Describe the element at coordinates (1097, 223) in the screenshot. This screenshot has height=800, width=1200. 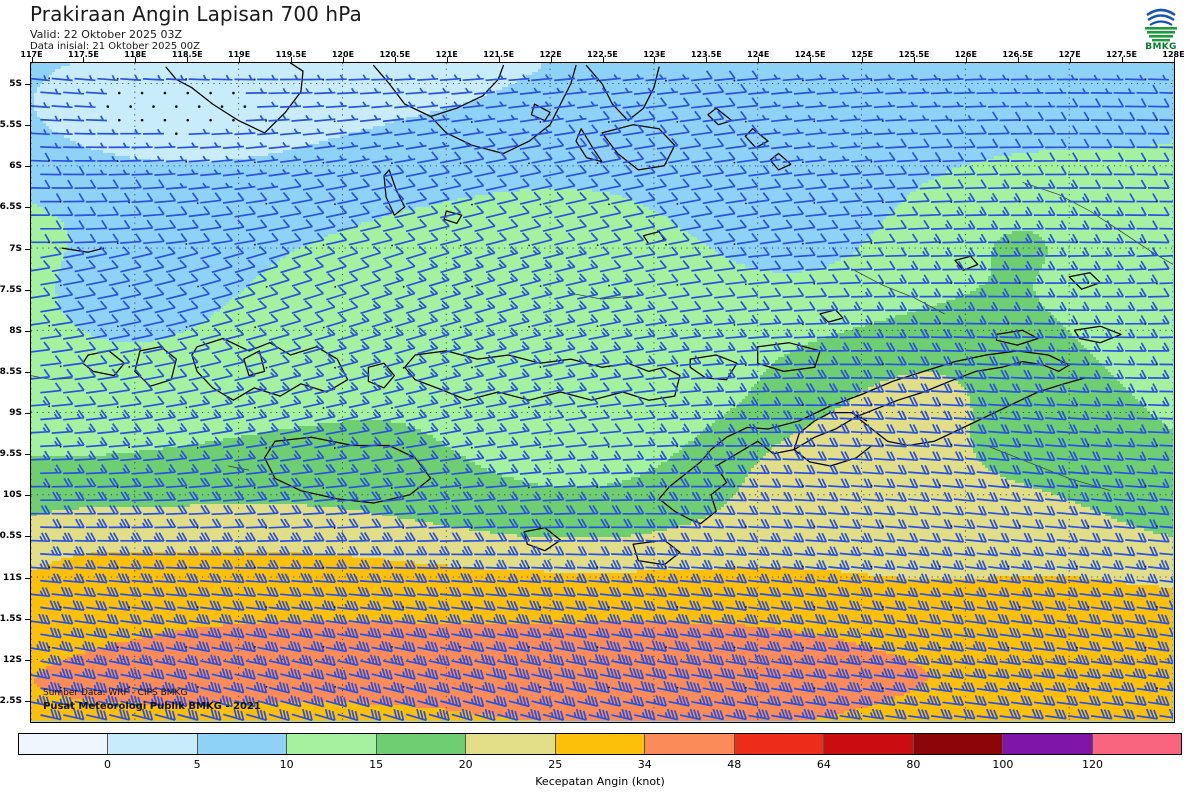
I see `boundary-path` at that location.